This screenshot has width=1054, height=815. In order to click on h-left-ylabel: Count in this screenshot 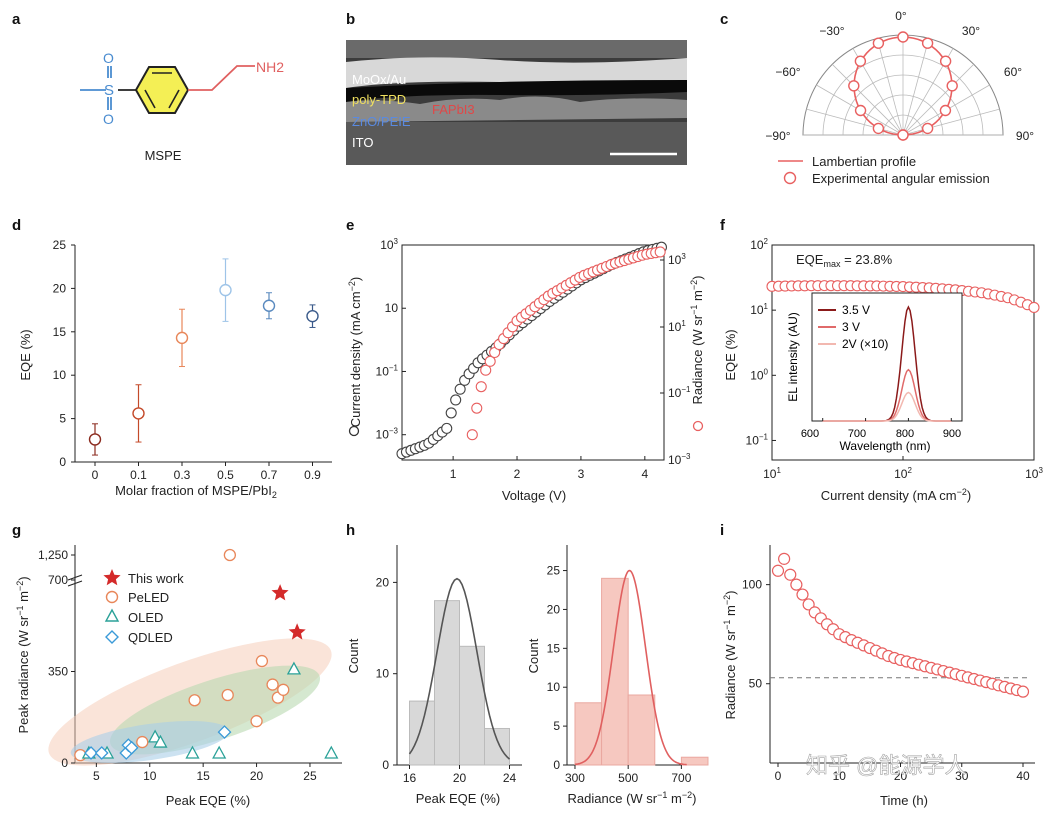, I will do `click(353, 655)`.